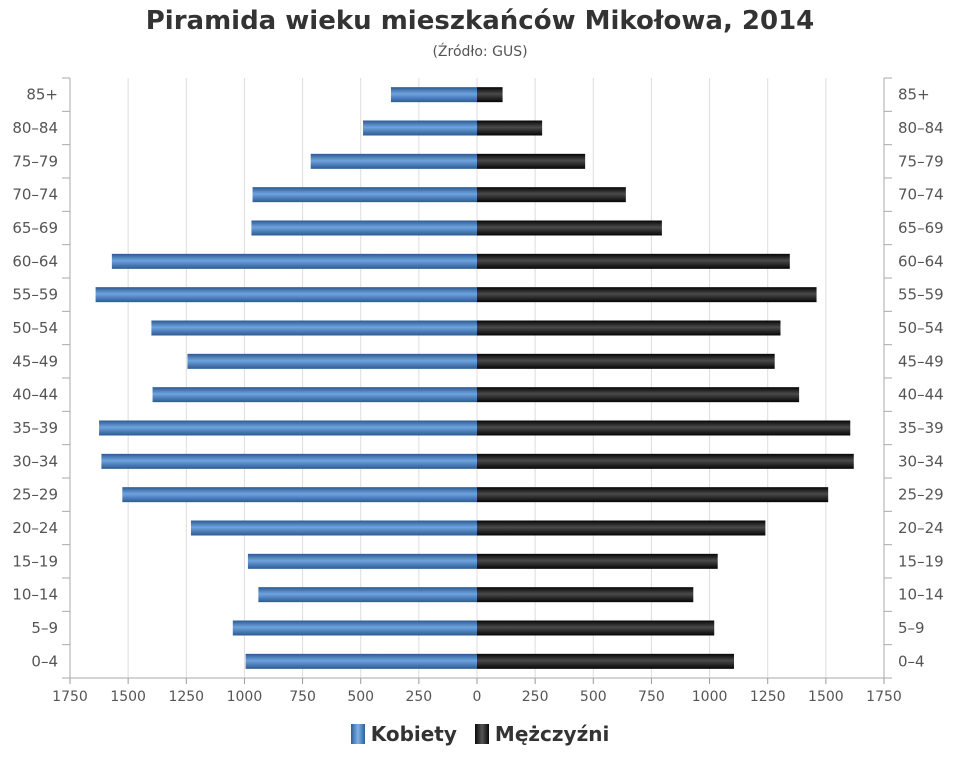 This screenshot has height=768, width=960. I want to click on category-label-left: 40–44, so click(35, 395).